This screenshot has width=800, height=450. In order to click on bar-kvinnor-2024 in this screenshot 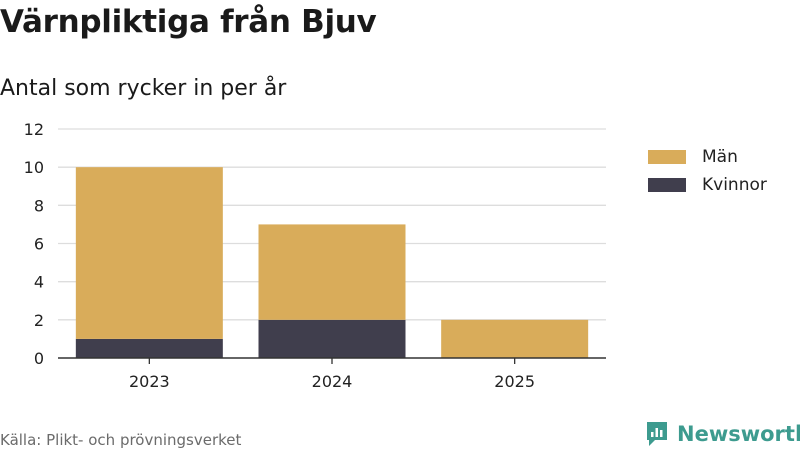, I will do `click(332, 338)`.